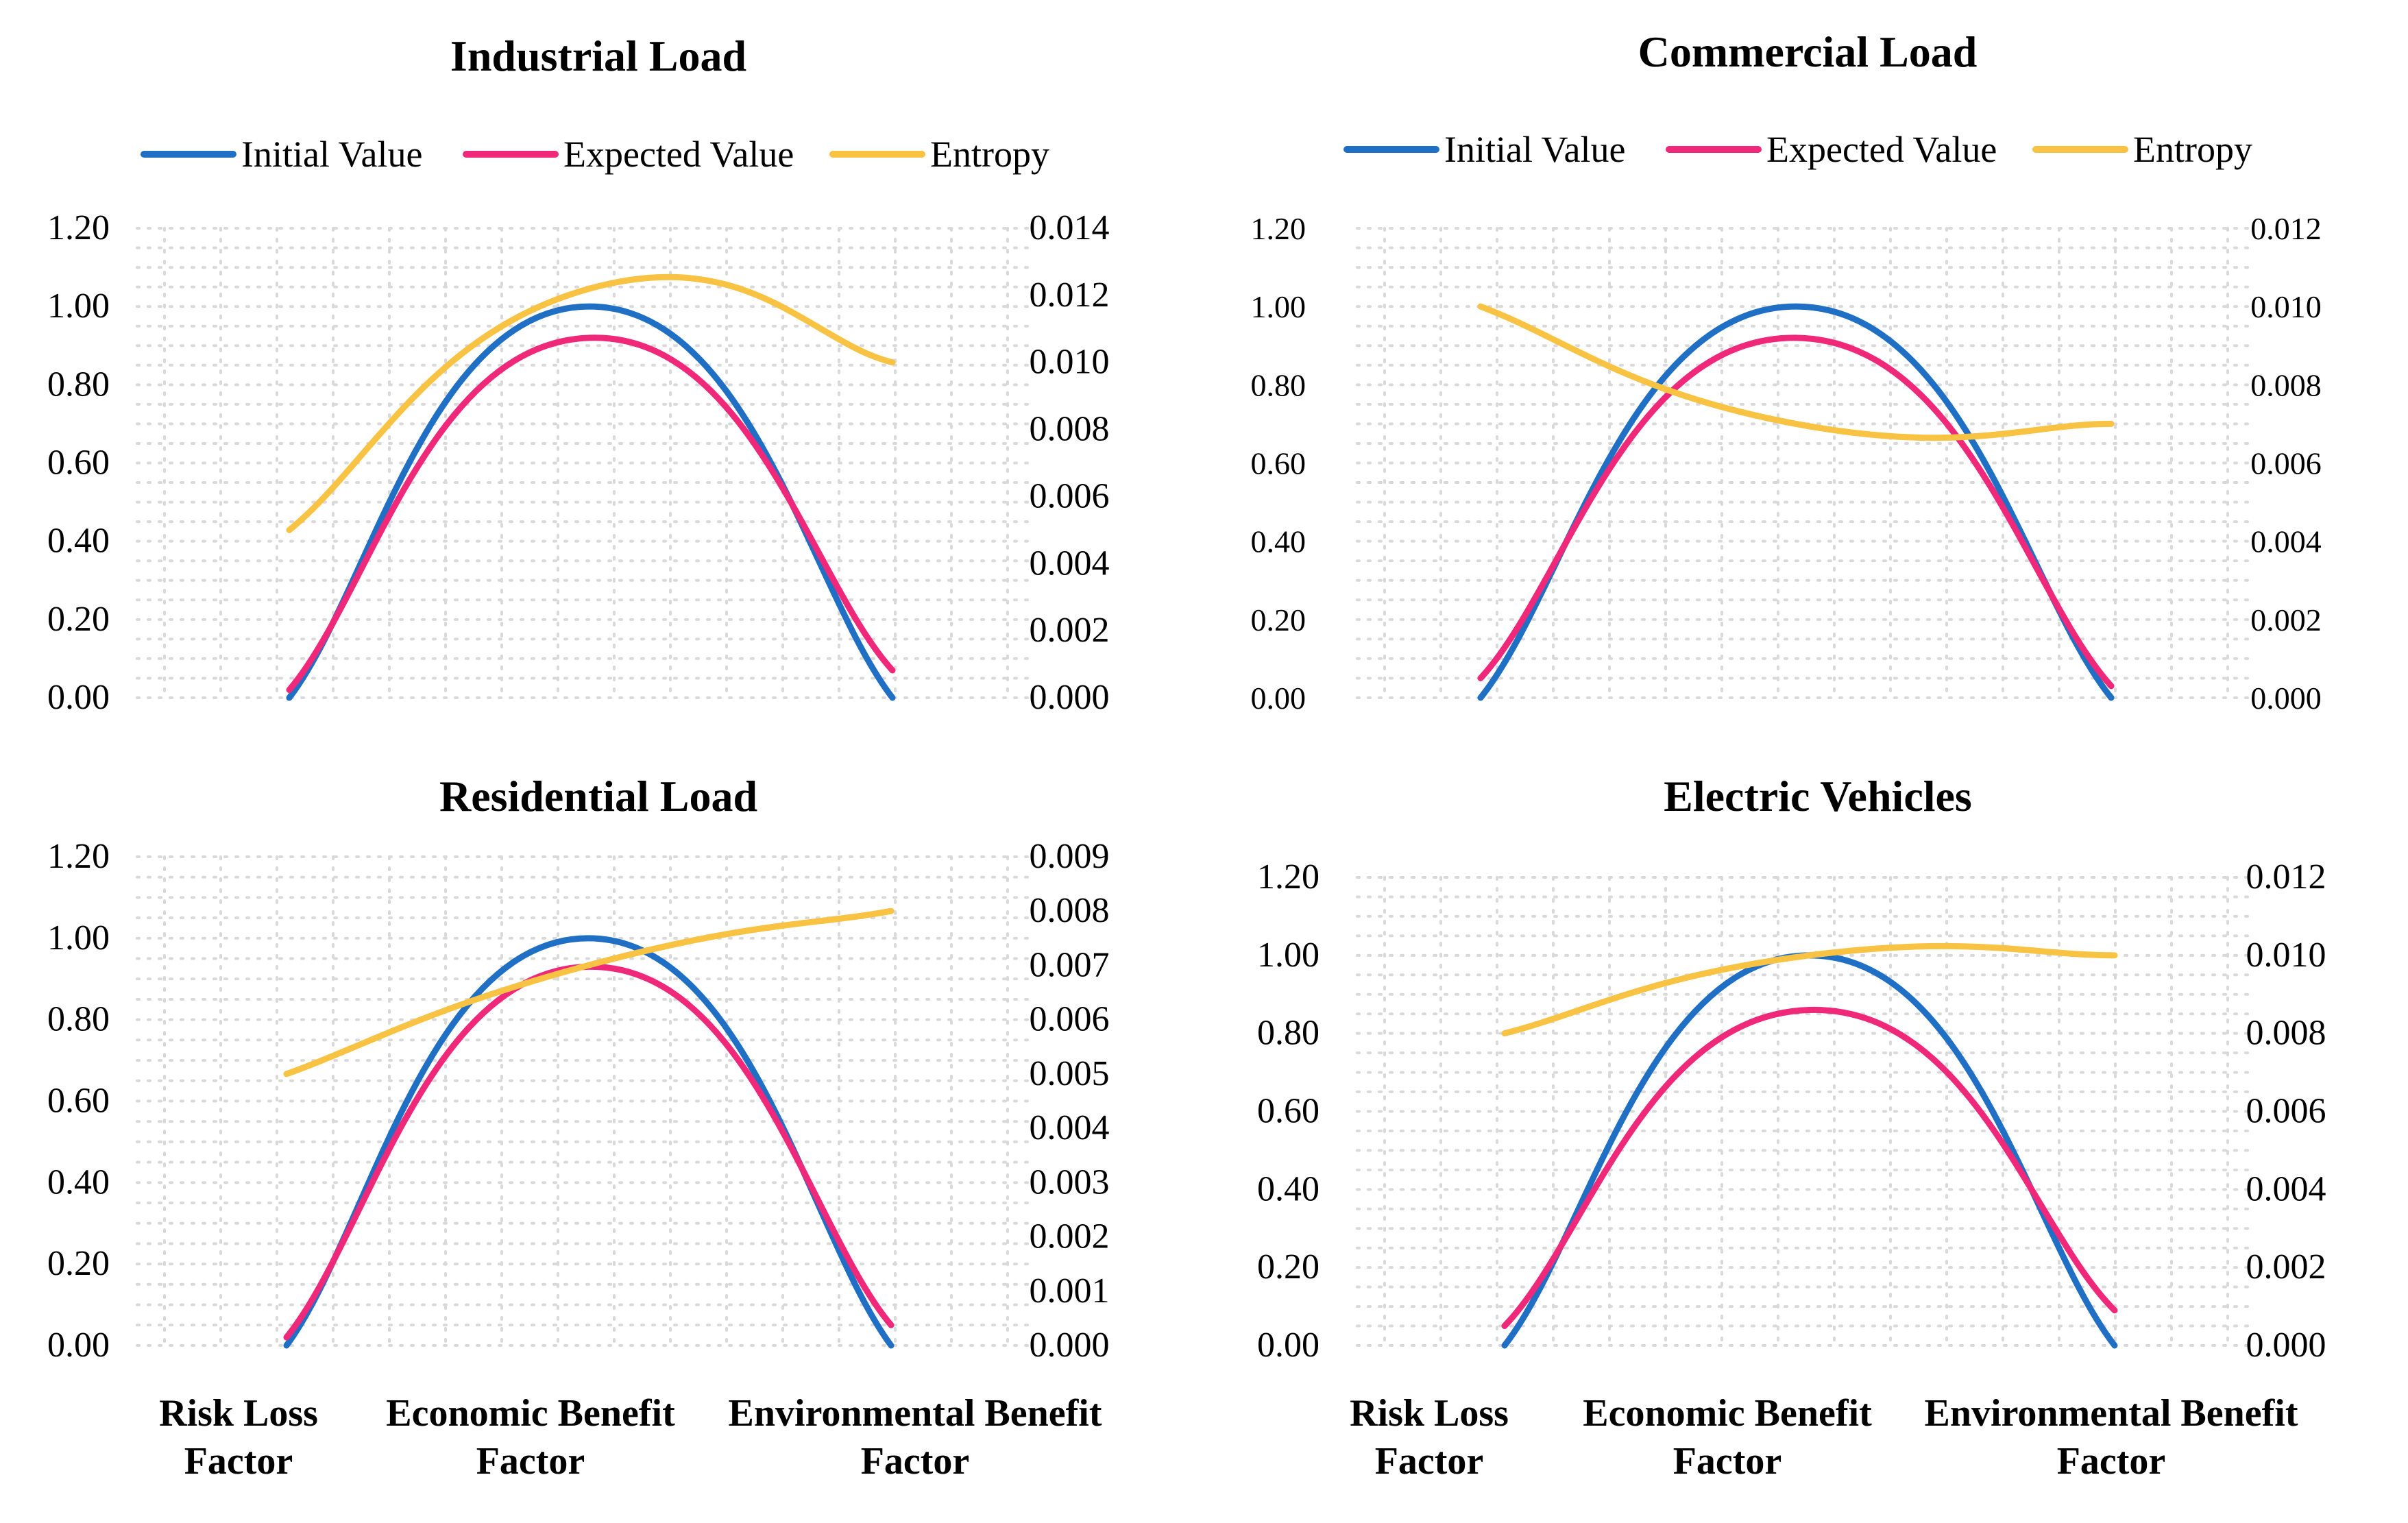  Describe the element at coordinates (1070, 1182) in the screenshot. I see `y-right-tick-label: 0.003` at that location.